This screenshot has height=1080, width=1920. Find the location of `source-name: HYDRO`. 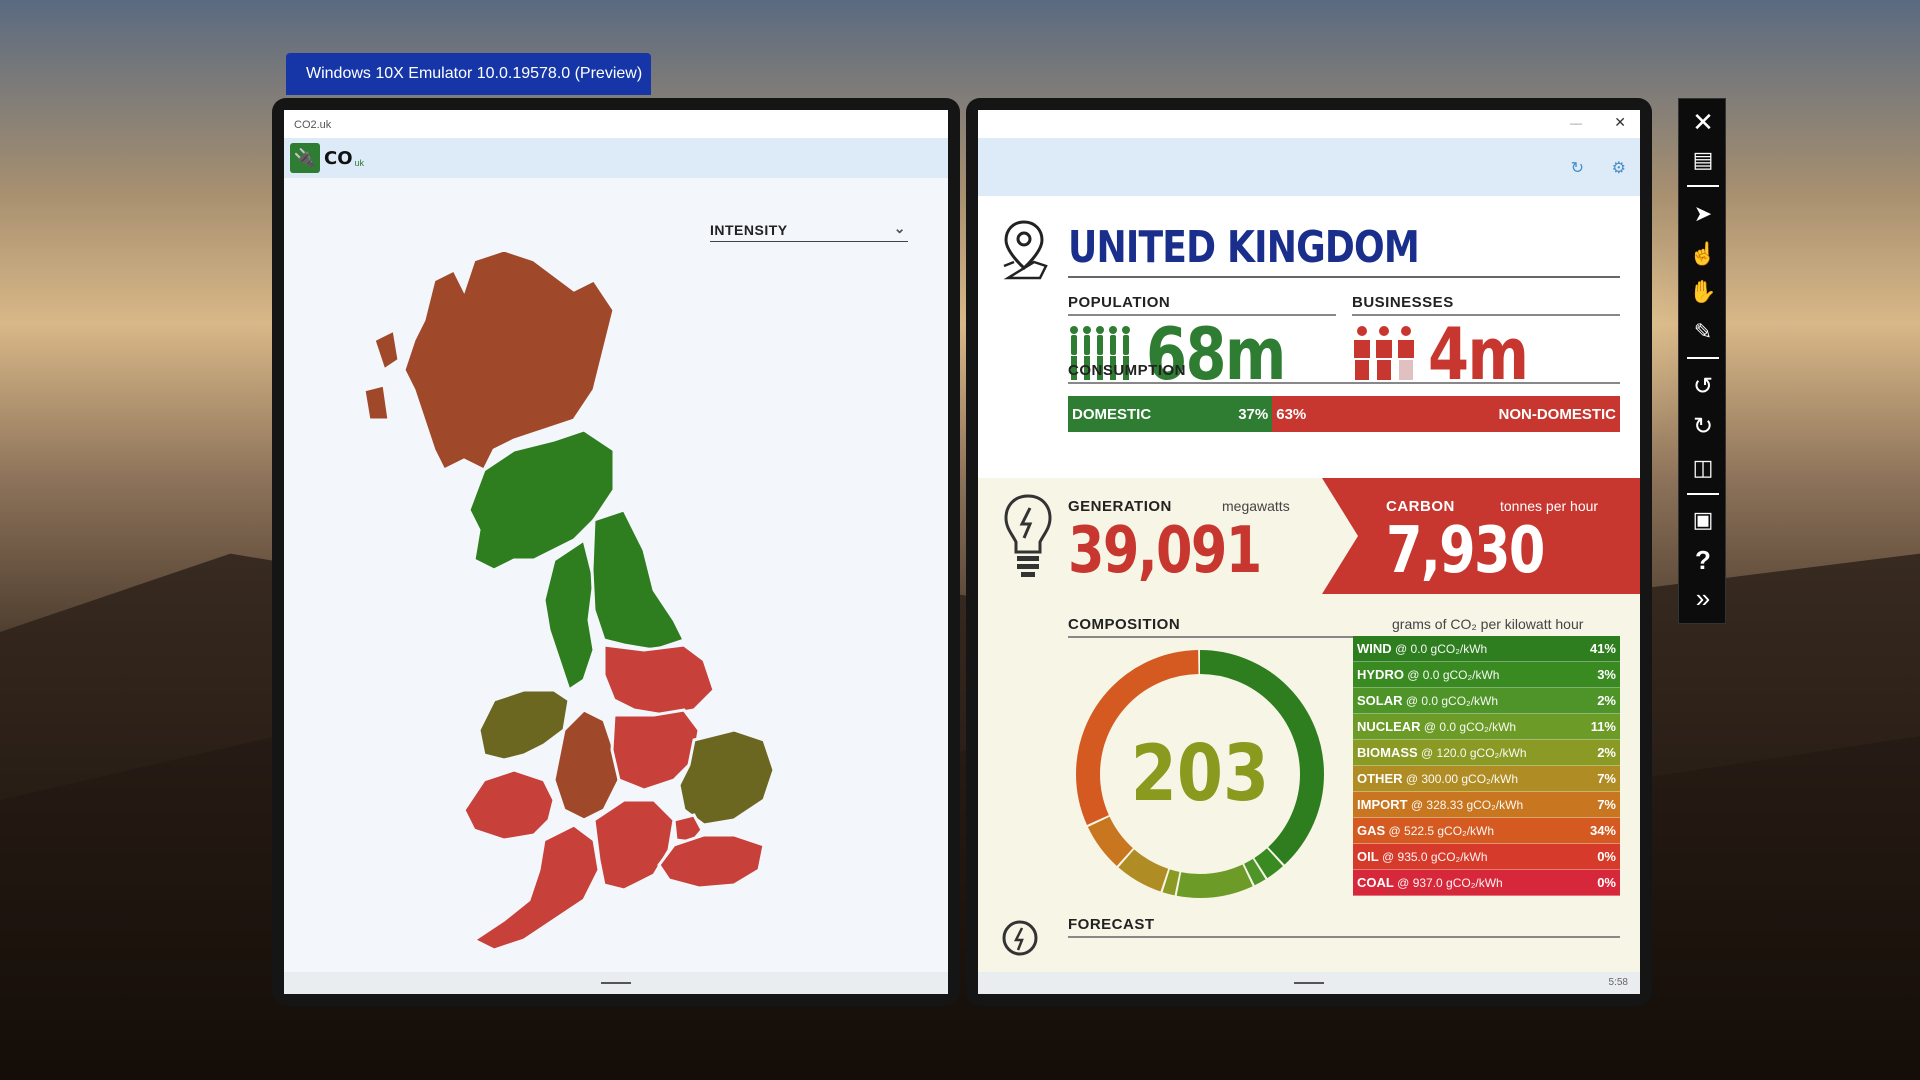

source-name: HYDRO is located at coordinates (1380, 674).